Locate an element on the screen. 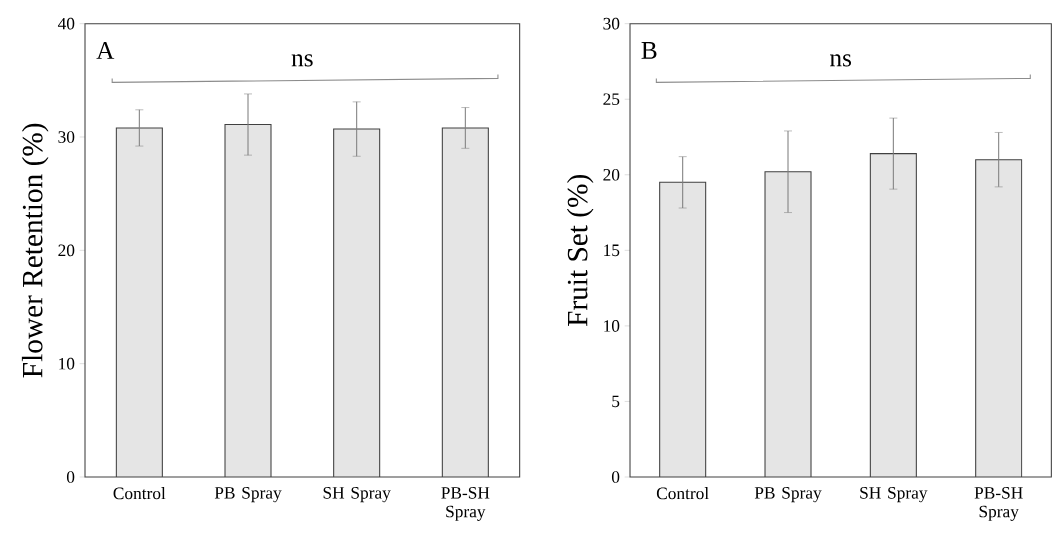 The image size is (1055, 539). annotation: B is located at coordinates (649, 50).